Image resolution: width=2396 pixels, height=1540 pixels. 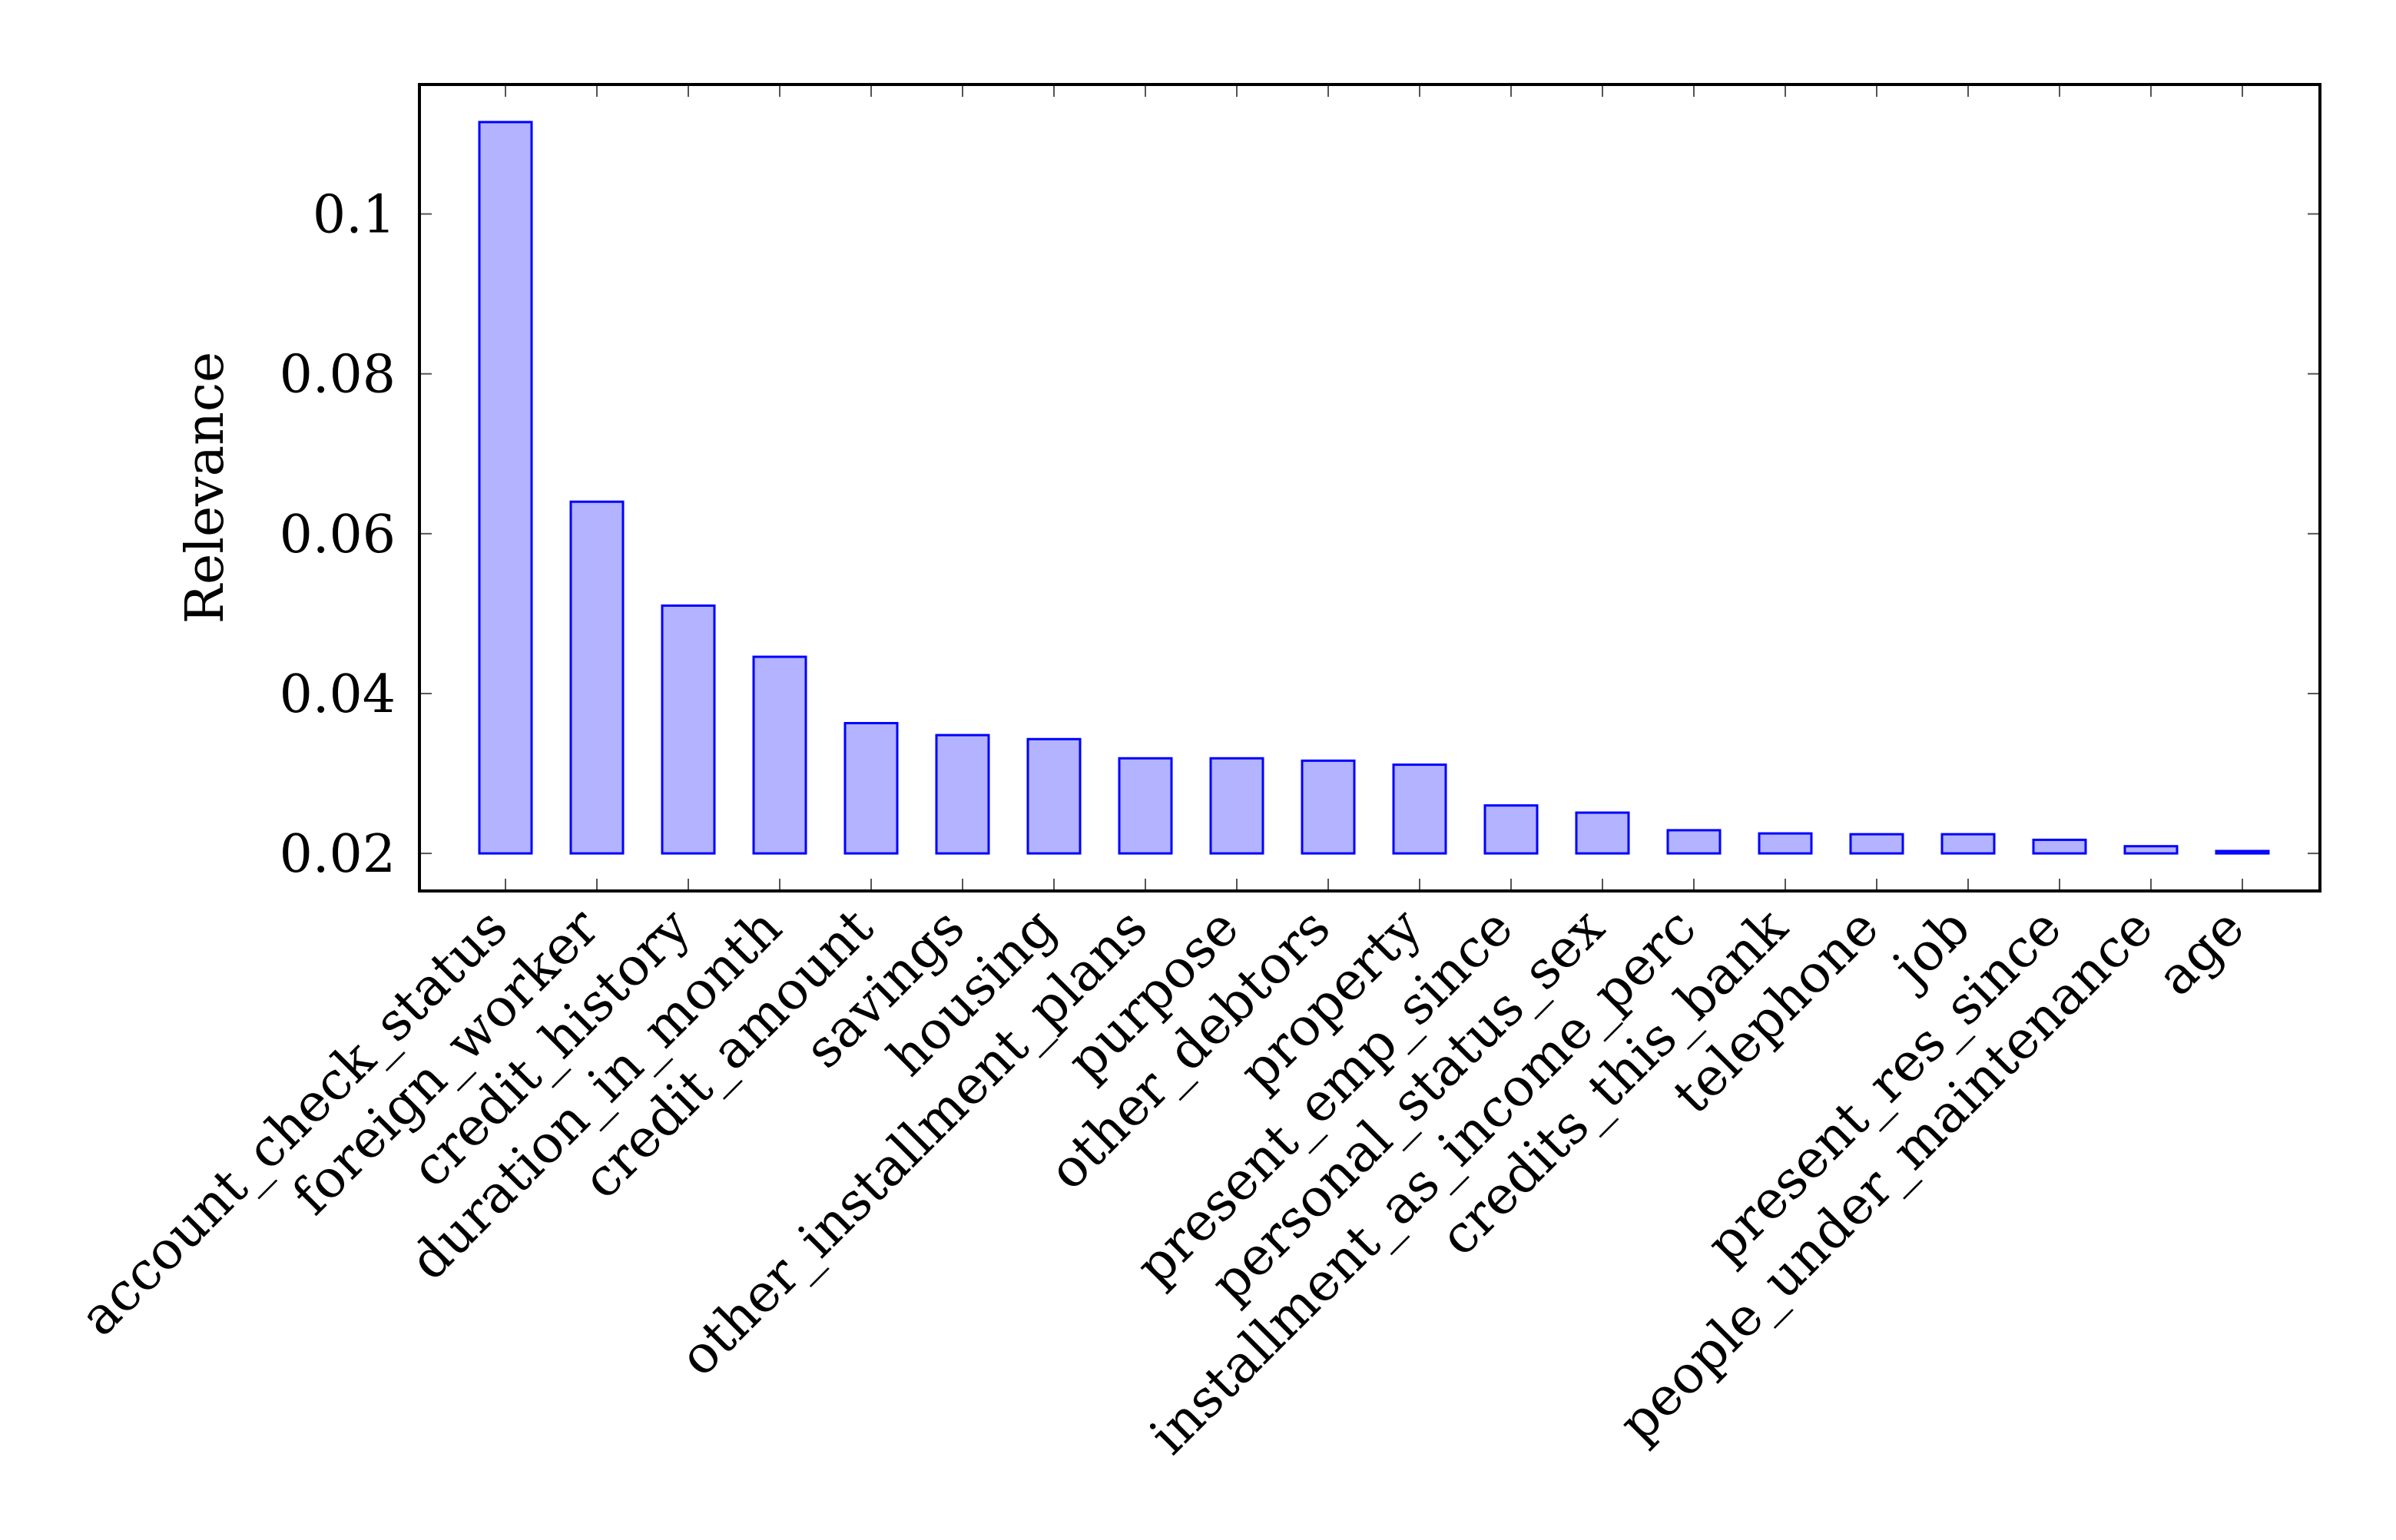 What do you see at coordinates (871, 788) in the screenshot?
I see `bar-credit-amount` at bounding box center [871, 788].